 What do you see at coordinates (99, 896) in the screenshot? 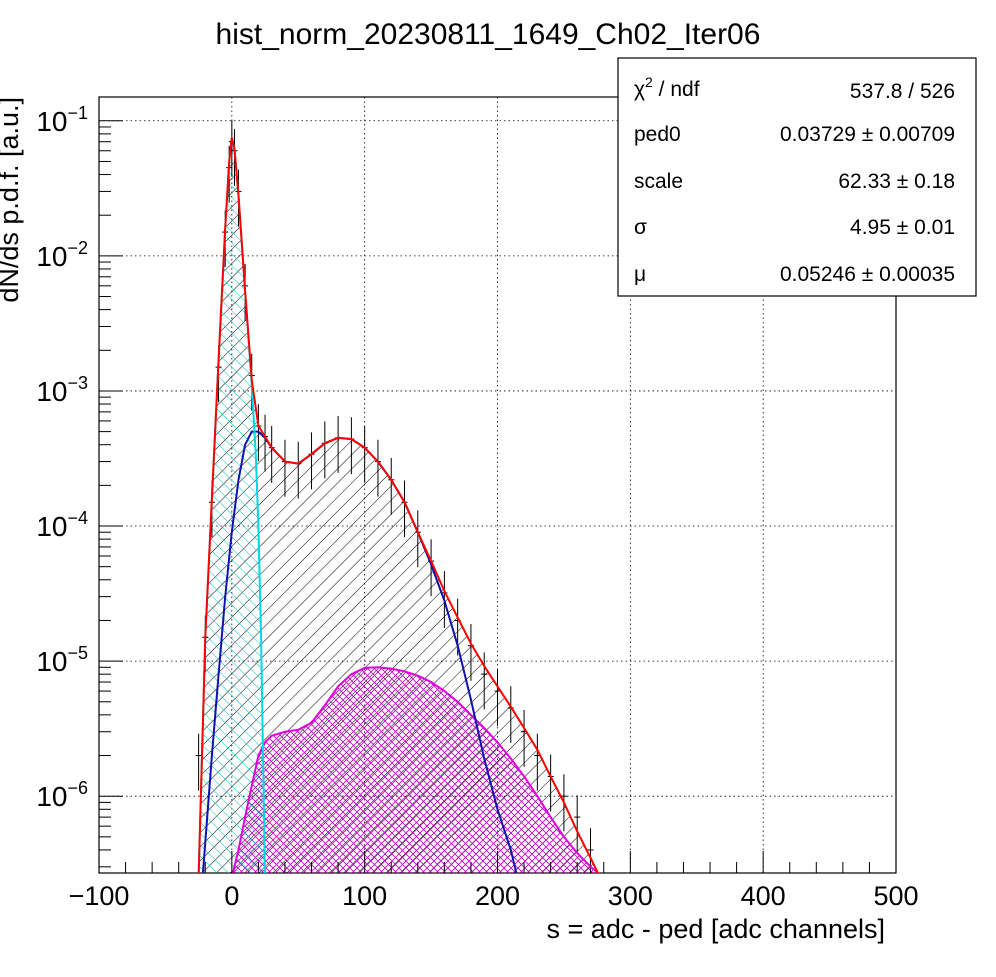
I see `x-tick-label: −100` at bounding box center [99, 896].